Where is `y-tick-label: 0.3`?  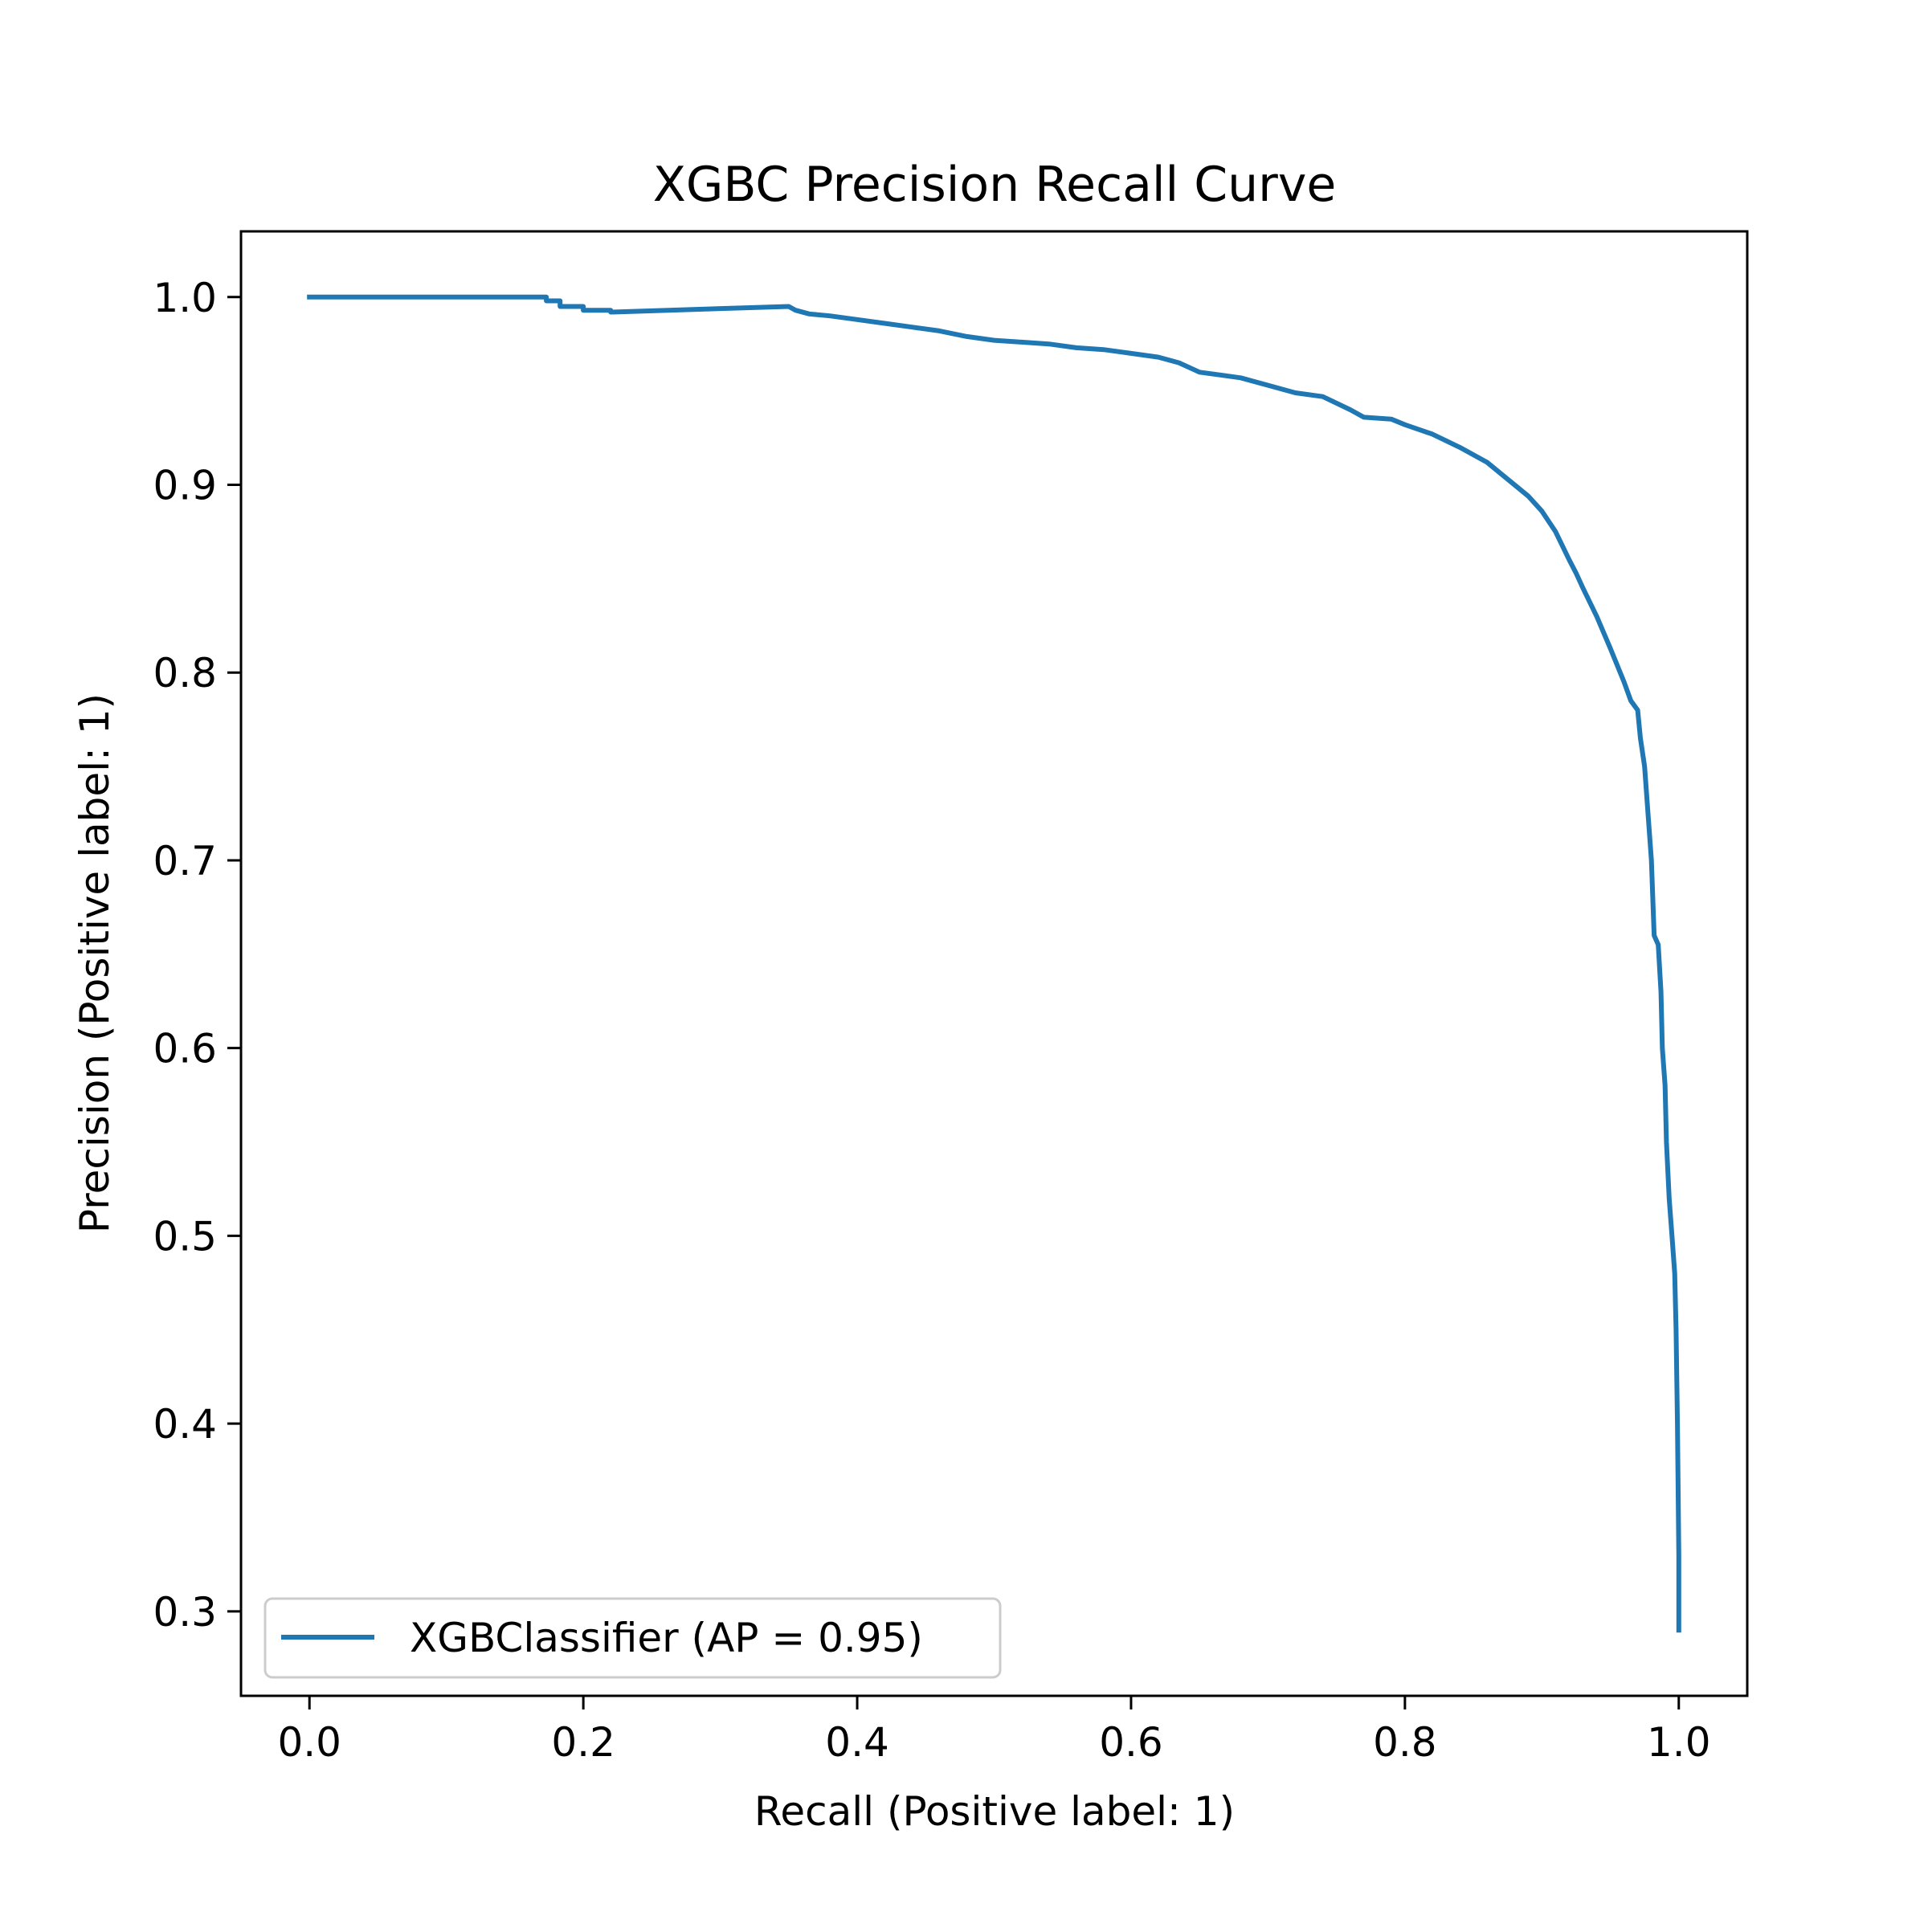 y-tick-label: 0.3 is located at coordinates (185, 1613).